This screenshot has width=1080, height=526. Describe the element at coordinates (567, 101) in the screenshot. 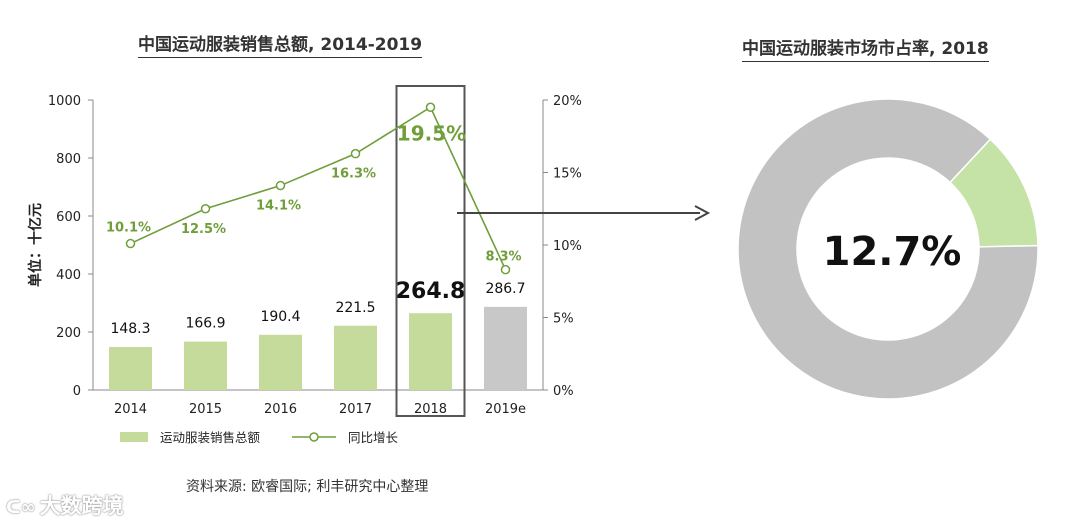

I see `y2-tick-label: 20%` at that location.